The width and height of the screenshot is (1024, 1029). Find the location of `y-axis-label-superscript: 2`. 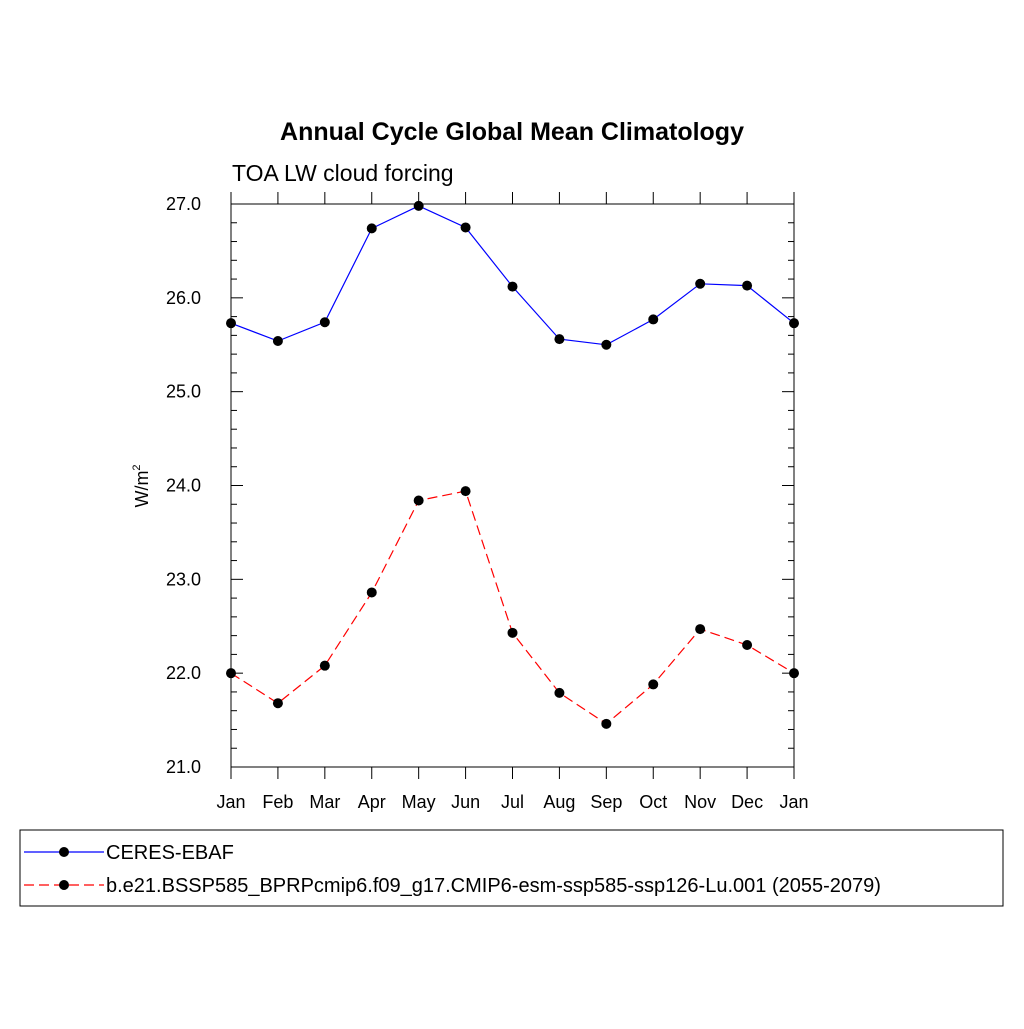

y-axis-label-superscript: 2 is located at coordinates (137, 467).